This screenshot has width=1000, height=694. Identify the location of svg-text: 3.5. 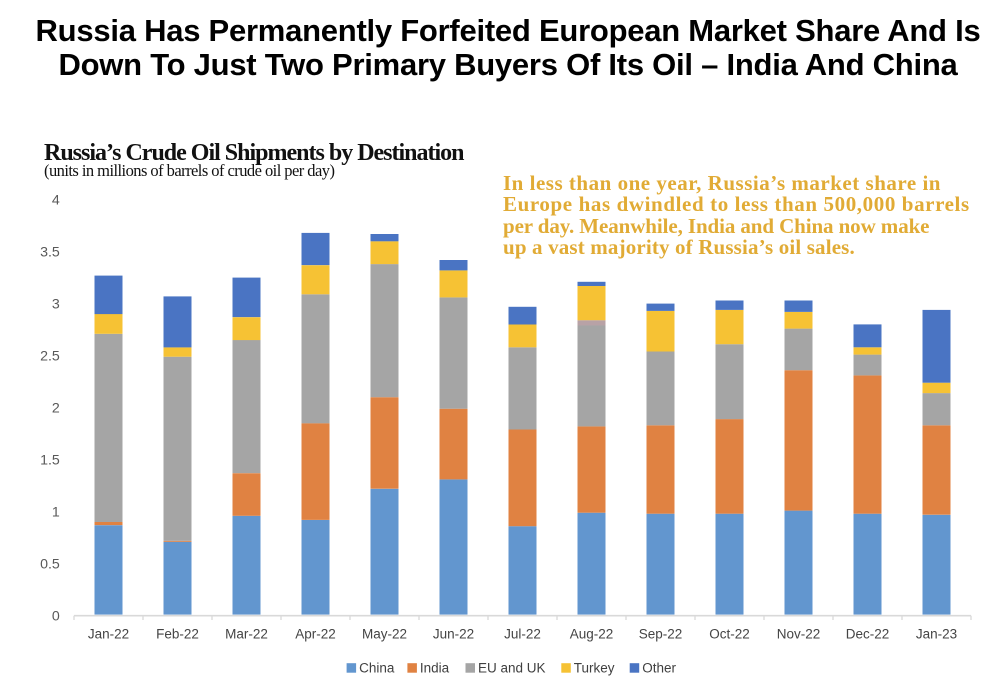
(50, 252).